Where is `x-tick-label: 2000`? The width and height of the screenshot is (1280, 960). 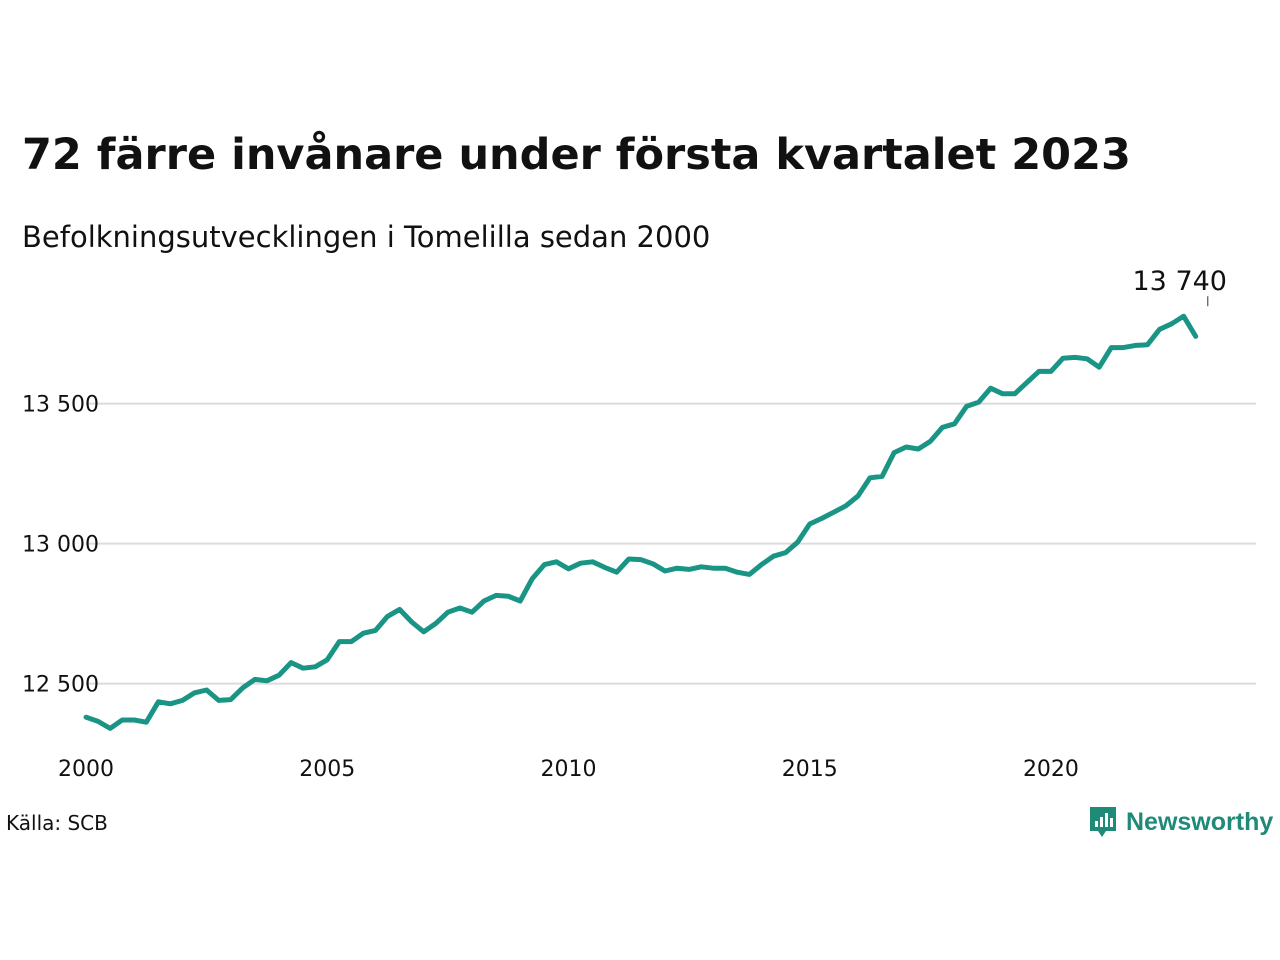
x-tick-label: 2000 is located at coordinates (86, 769).